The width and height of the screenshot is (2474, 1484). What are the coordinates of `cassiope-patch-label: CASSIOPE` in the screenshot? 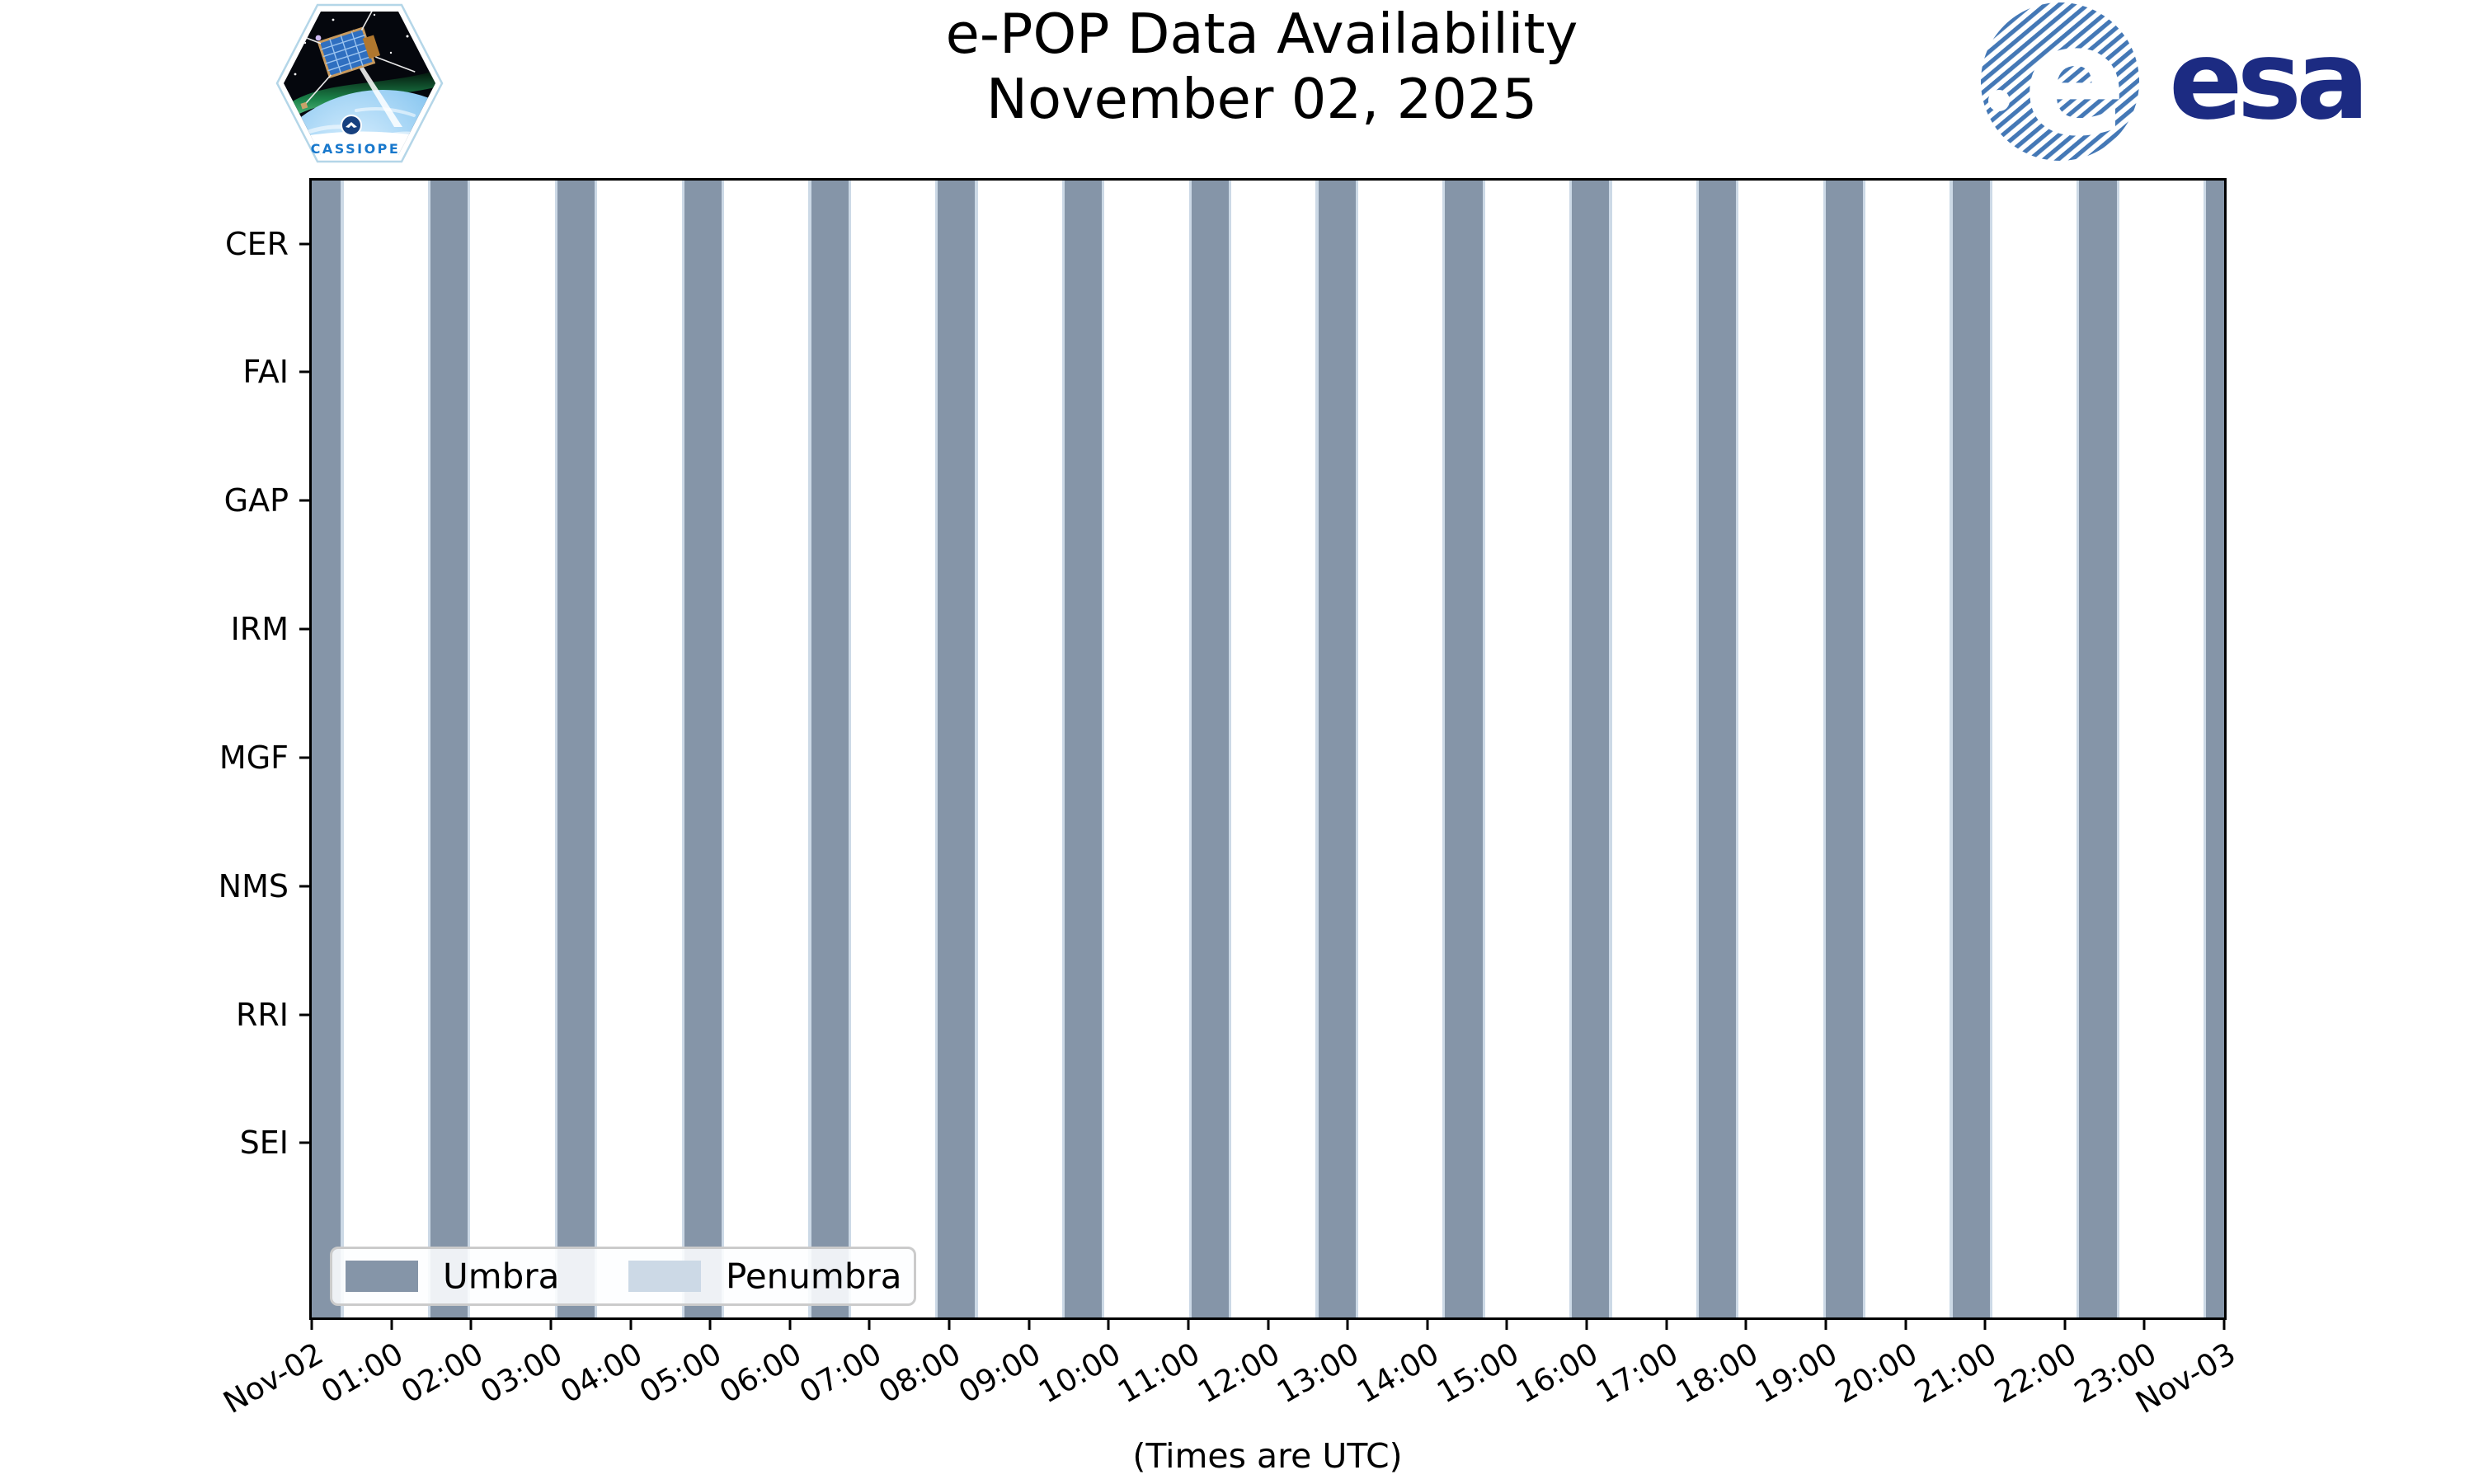 It's located at (356, 149).